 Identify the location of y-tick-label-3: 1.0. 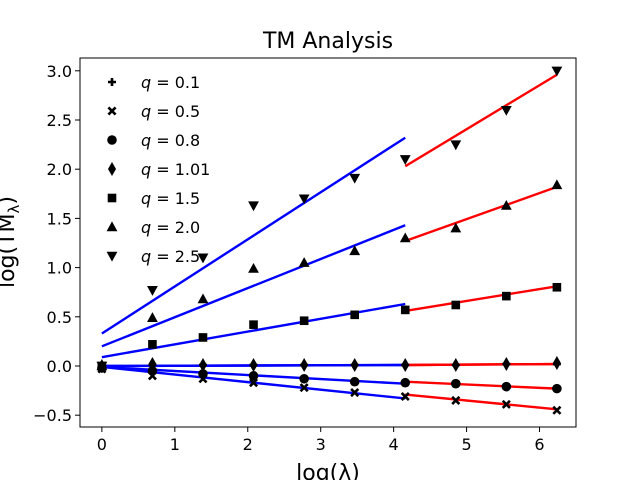
(59, 268).